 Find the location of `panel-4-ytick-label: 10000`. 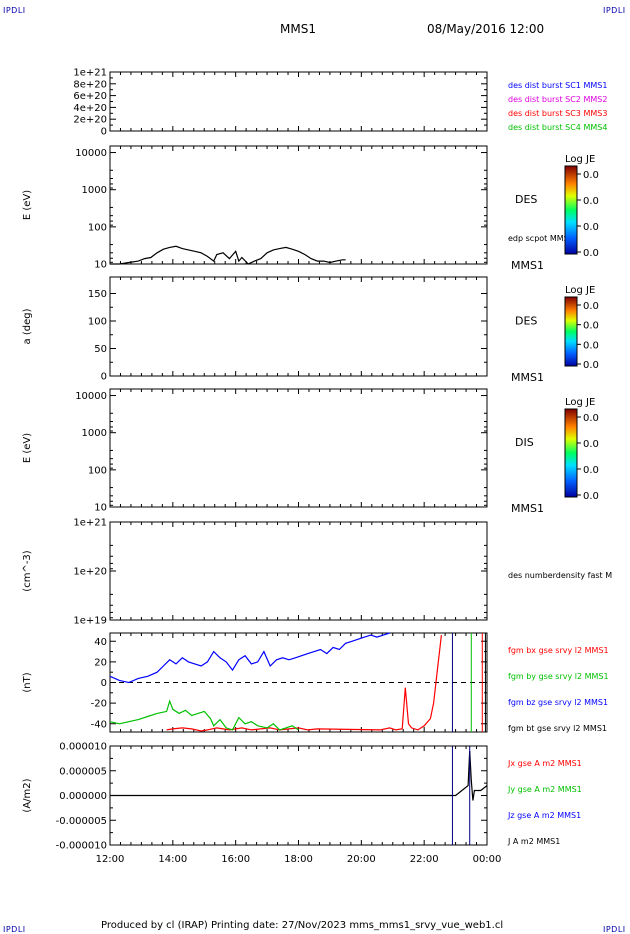

panel-4-ytick-label: 10000 is located at coordinates (91, 396).